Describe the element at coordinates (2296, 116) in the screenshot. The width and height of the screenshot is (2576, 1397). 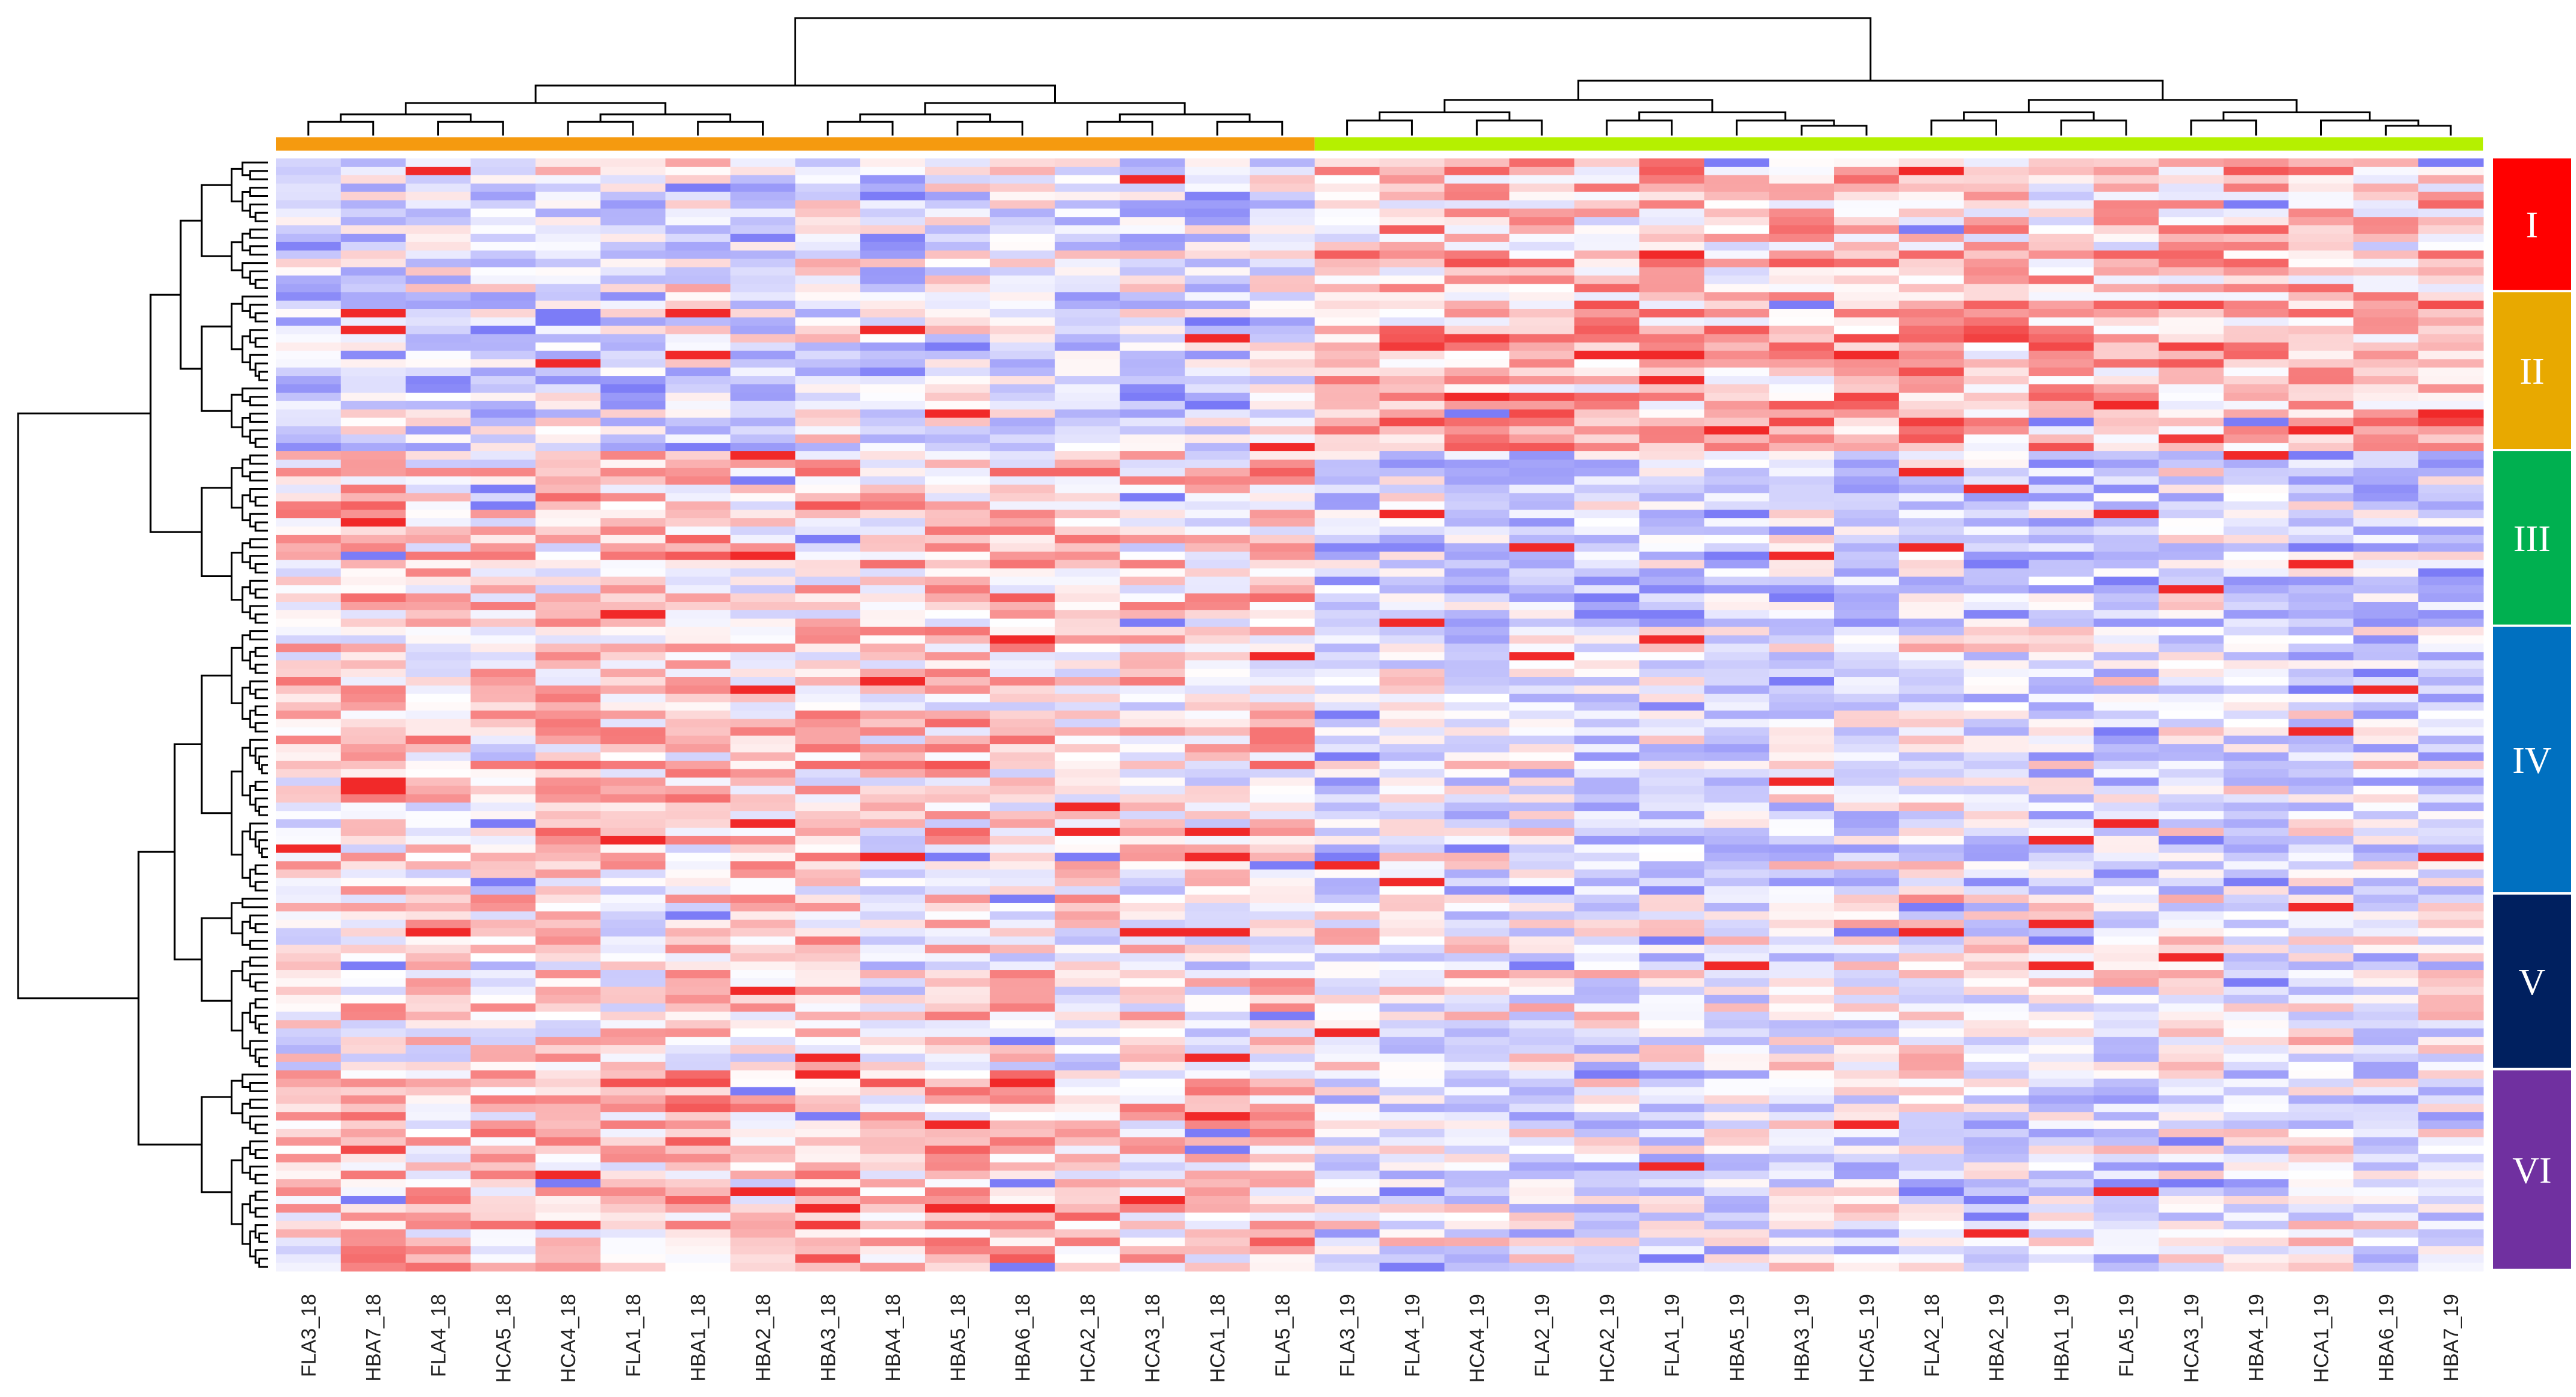
I see `column-dendrogram-branch` at that location.